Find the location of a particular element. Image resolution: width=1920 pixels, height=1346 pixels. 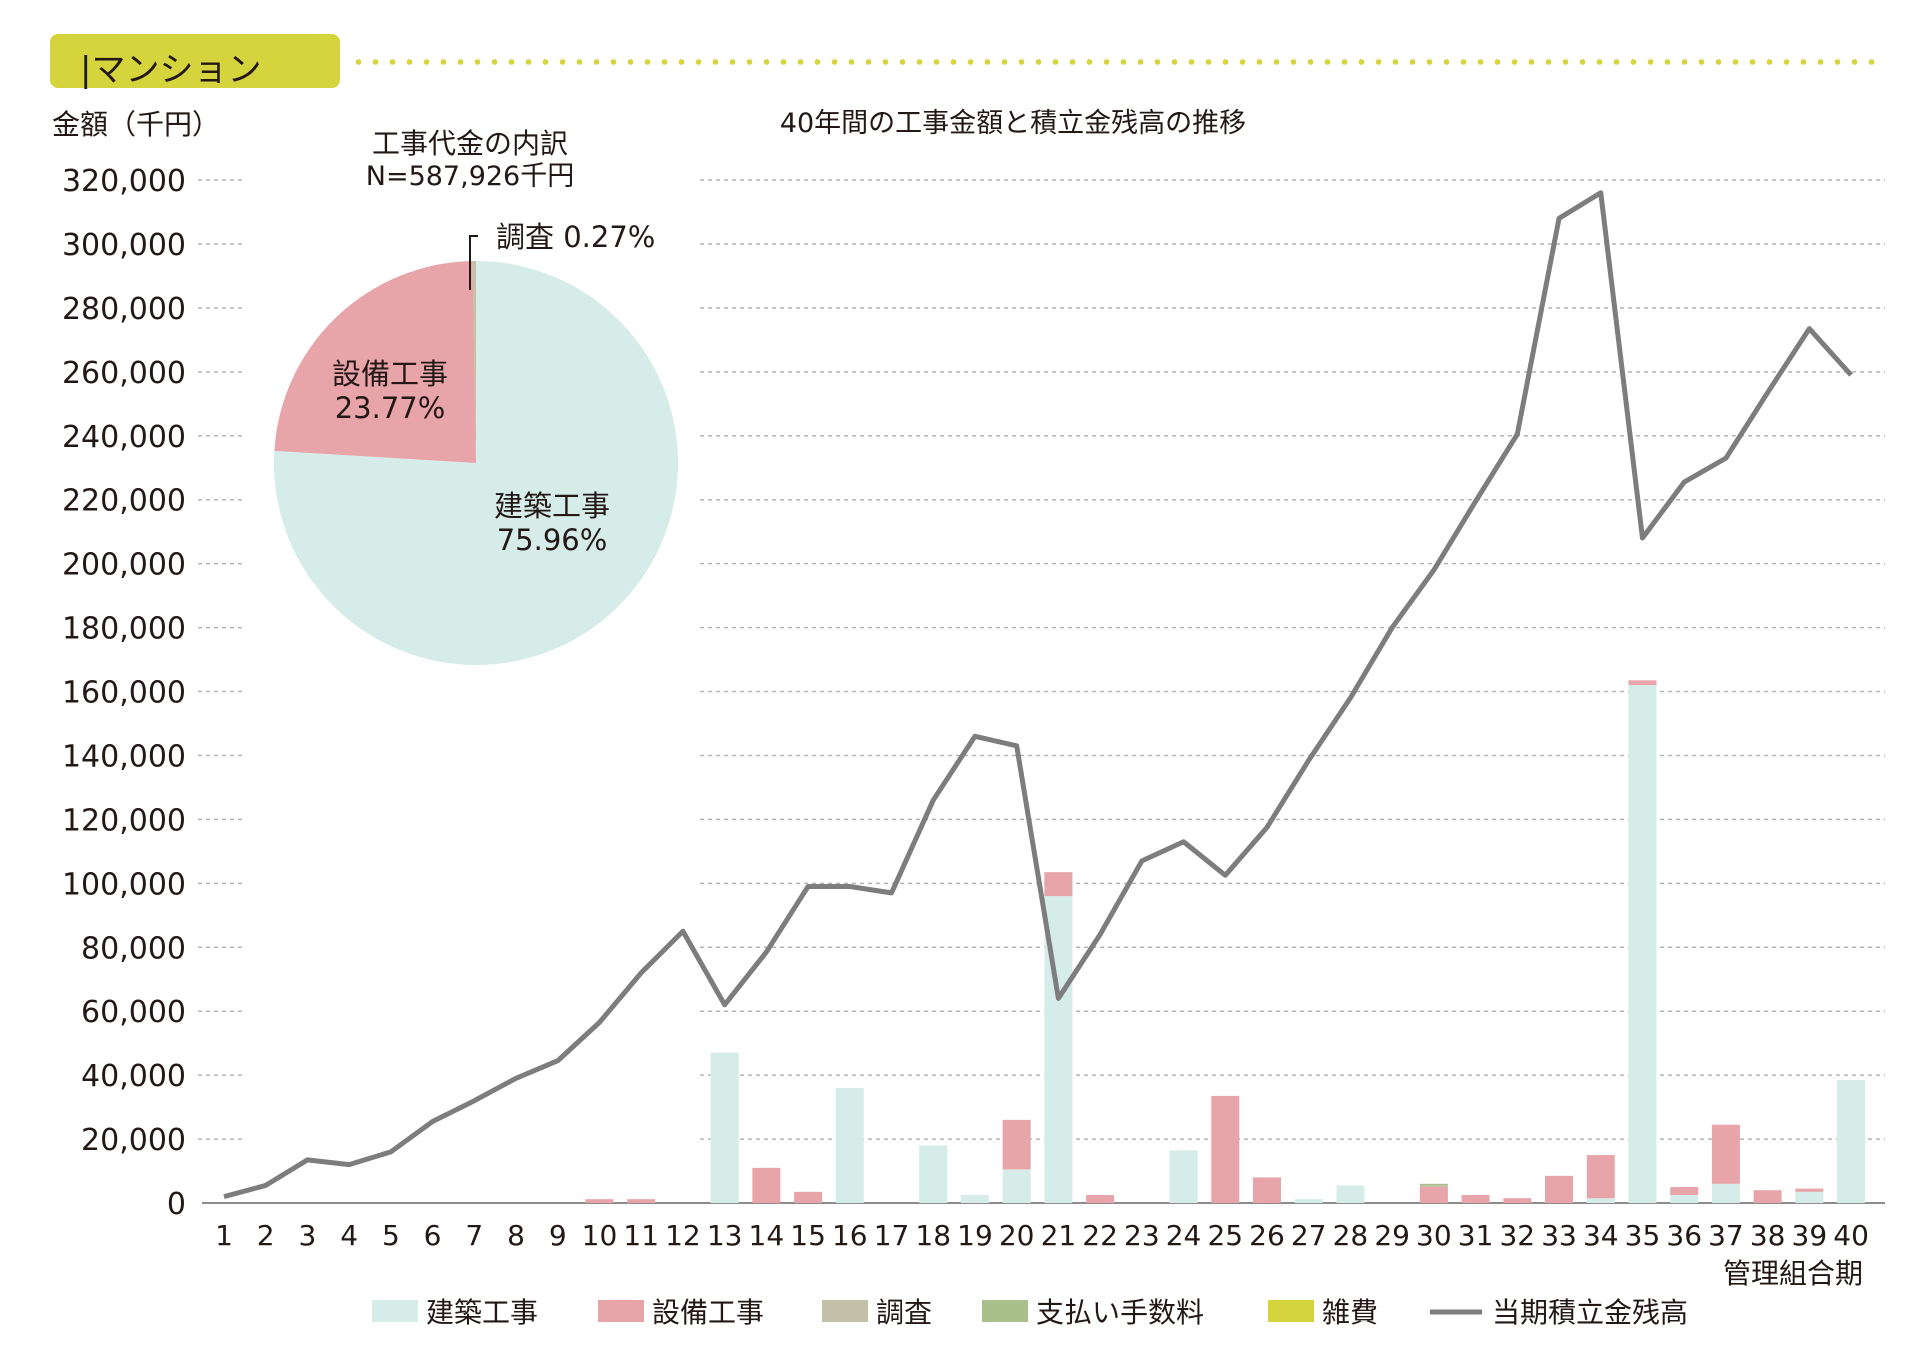

x-tick-label: 27 is located at coordinates (1309, 1235).